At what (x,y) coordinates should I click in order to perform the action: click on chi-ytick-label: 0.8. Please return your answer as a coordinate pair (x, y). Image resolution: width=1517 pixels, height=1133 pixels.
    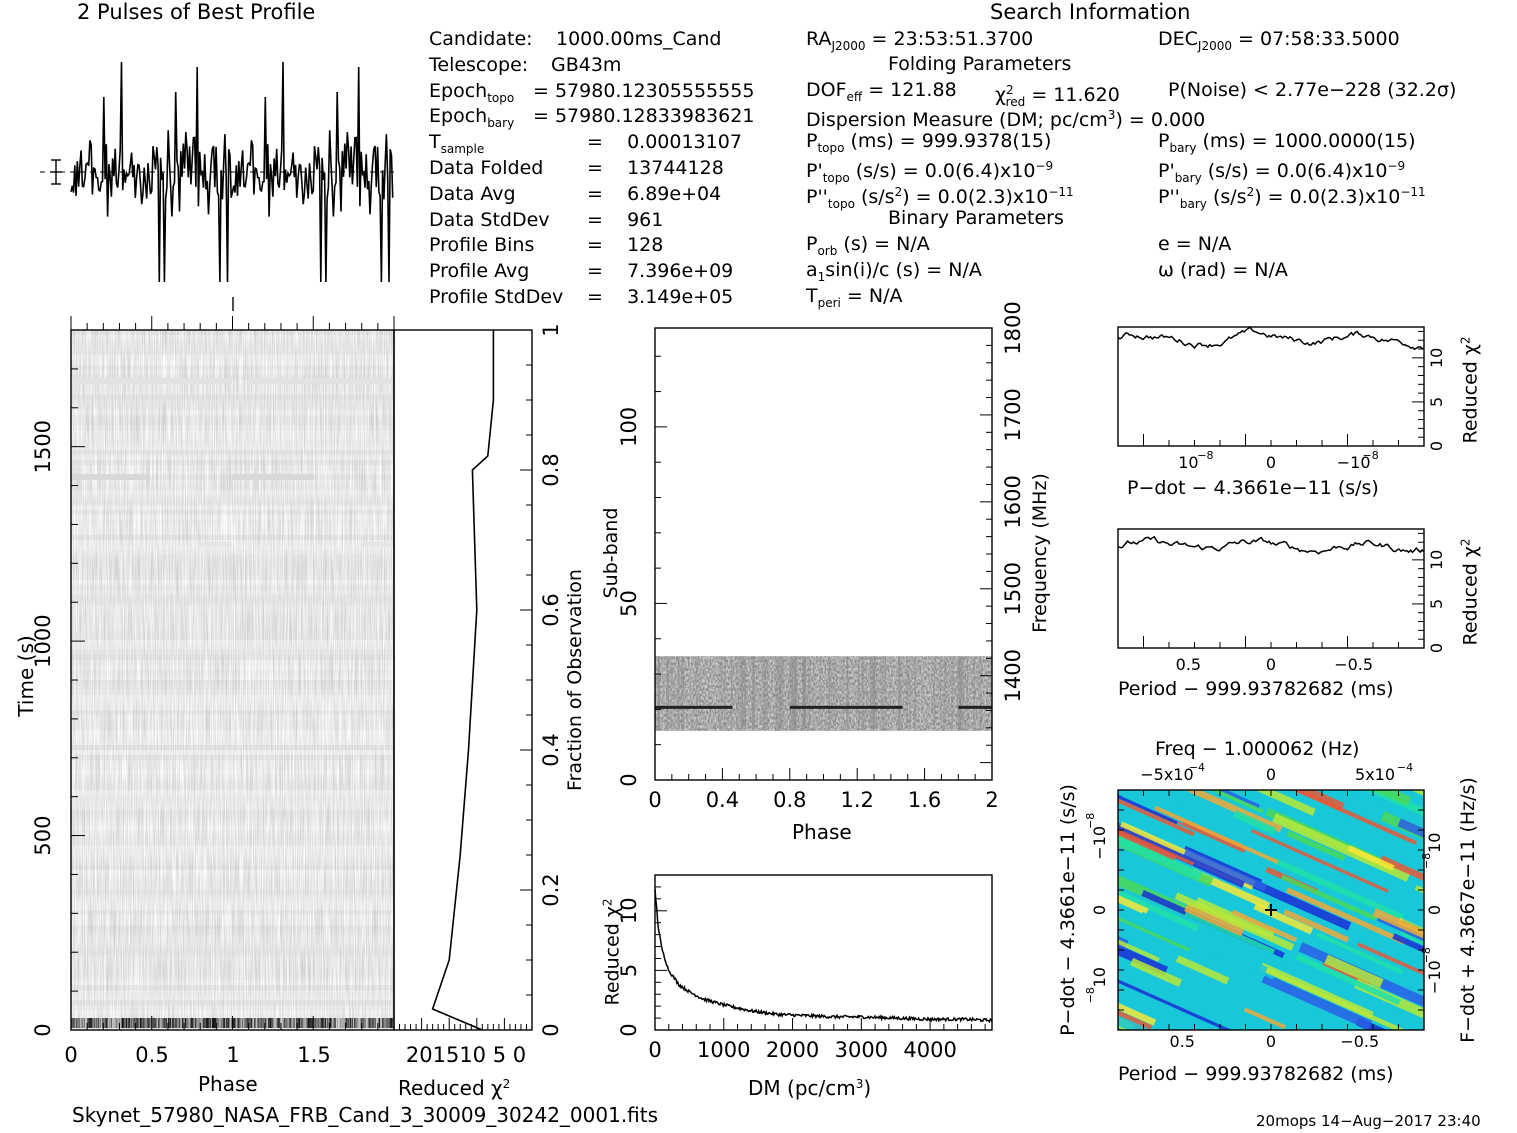
    Looking at the image, I should click on (551, 469).